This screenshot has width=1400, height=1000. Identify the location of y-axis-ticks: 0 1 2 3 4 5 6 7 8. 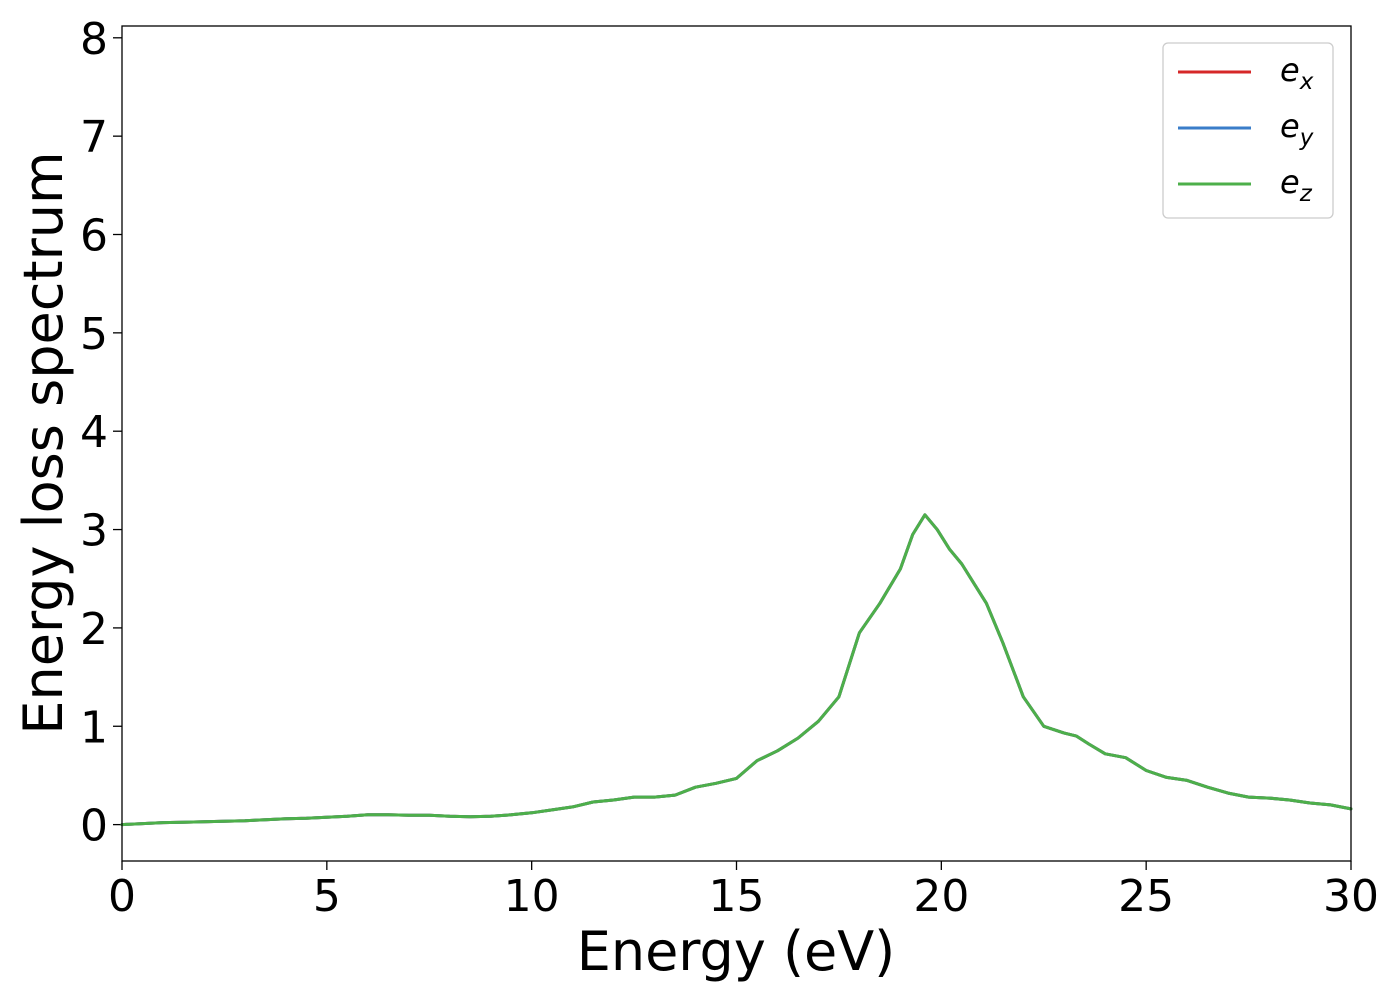
(101, 433).